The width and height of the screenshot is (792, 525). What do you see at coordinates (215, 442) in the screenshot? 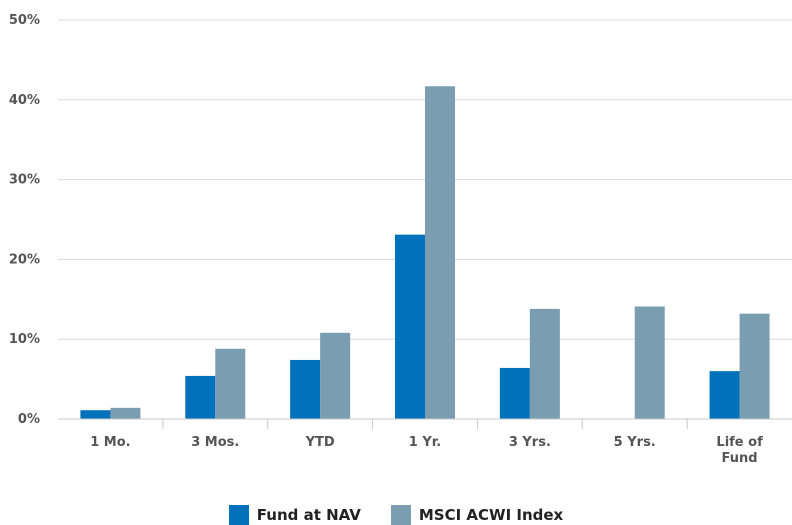
I see `x-tick-label: 3 Mos.` at bounding box center [215, 442].